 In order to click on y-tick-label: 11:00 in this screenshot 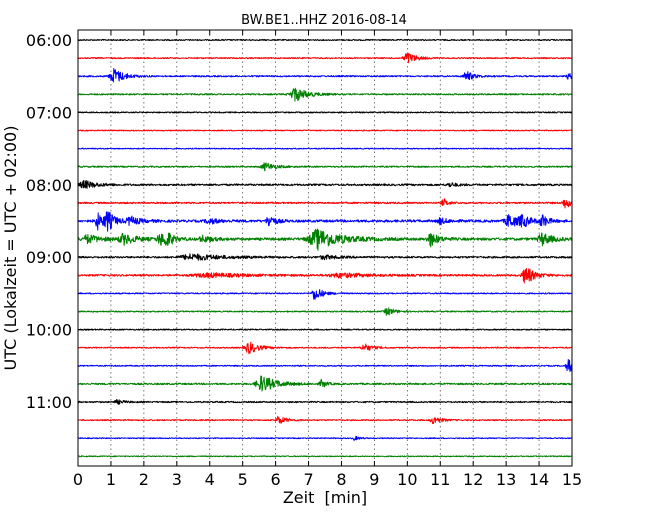, I will do `click(49, 402)`.